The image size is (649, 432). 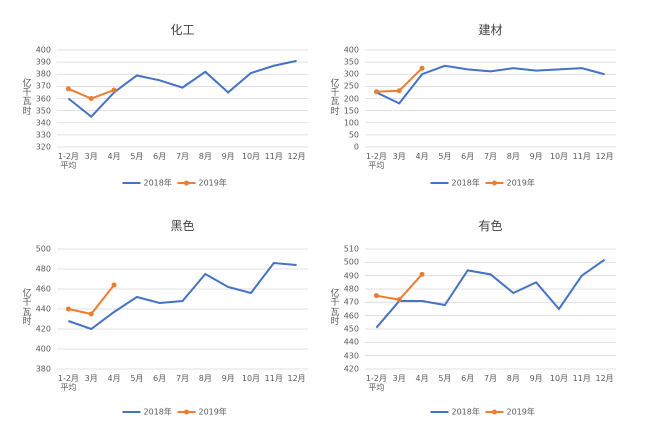 What do you see at coordinates (43, 98) in the screenshot?
I see `y-tick-label: 360` at bounding box center [43, 98].